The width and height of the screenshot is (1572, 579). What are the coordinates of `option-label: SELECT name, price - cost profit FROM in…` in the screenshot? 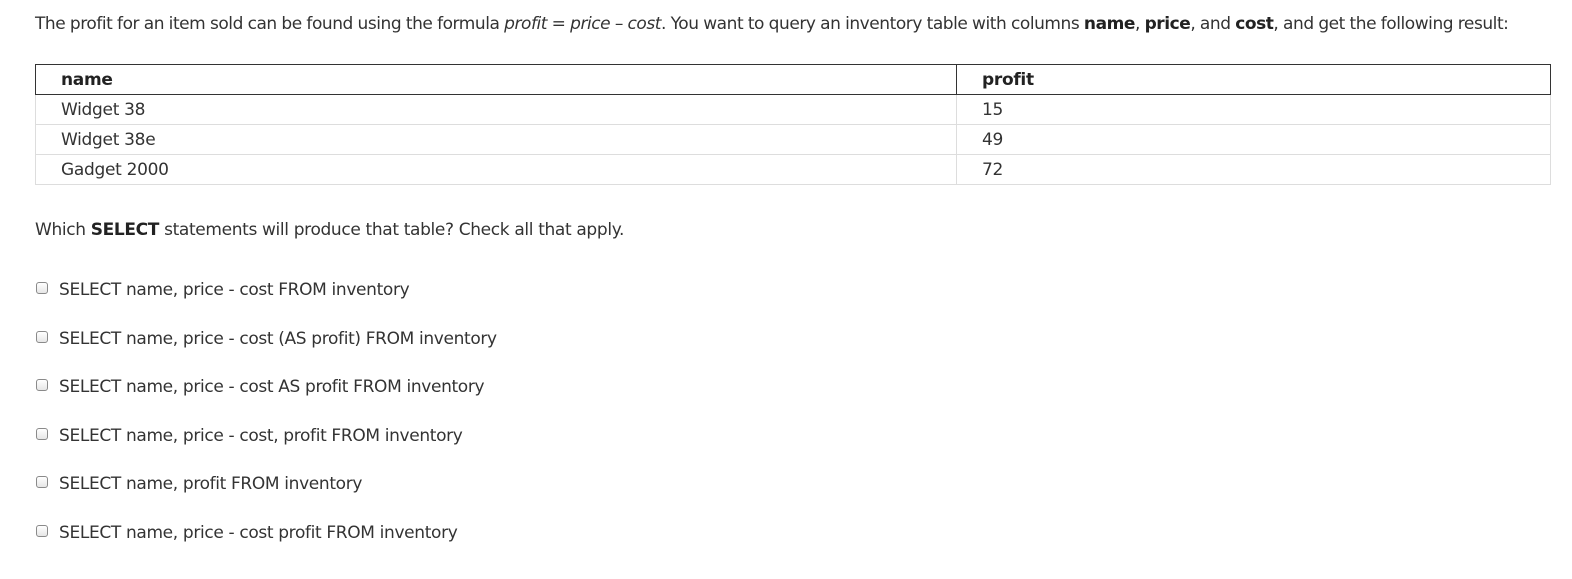 It's located at (258, 532).